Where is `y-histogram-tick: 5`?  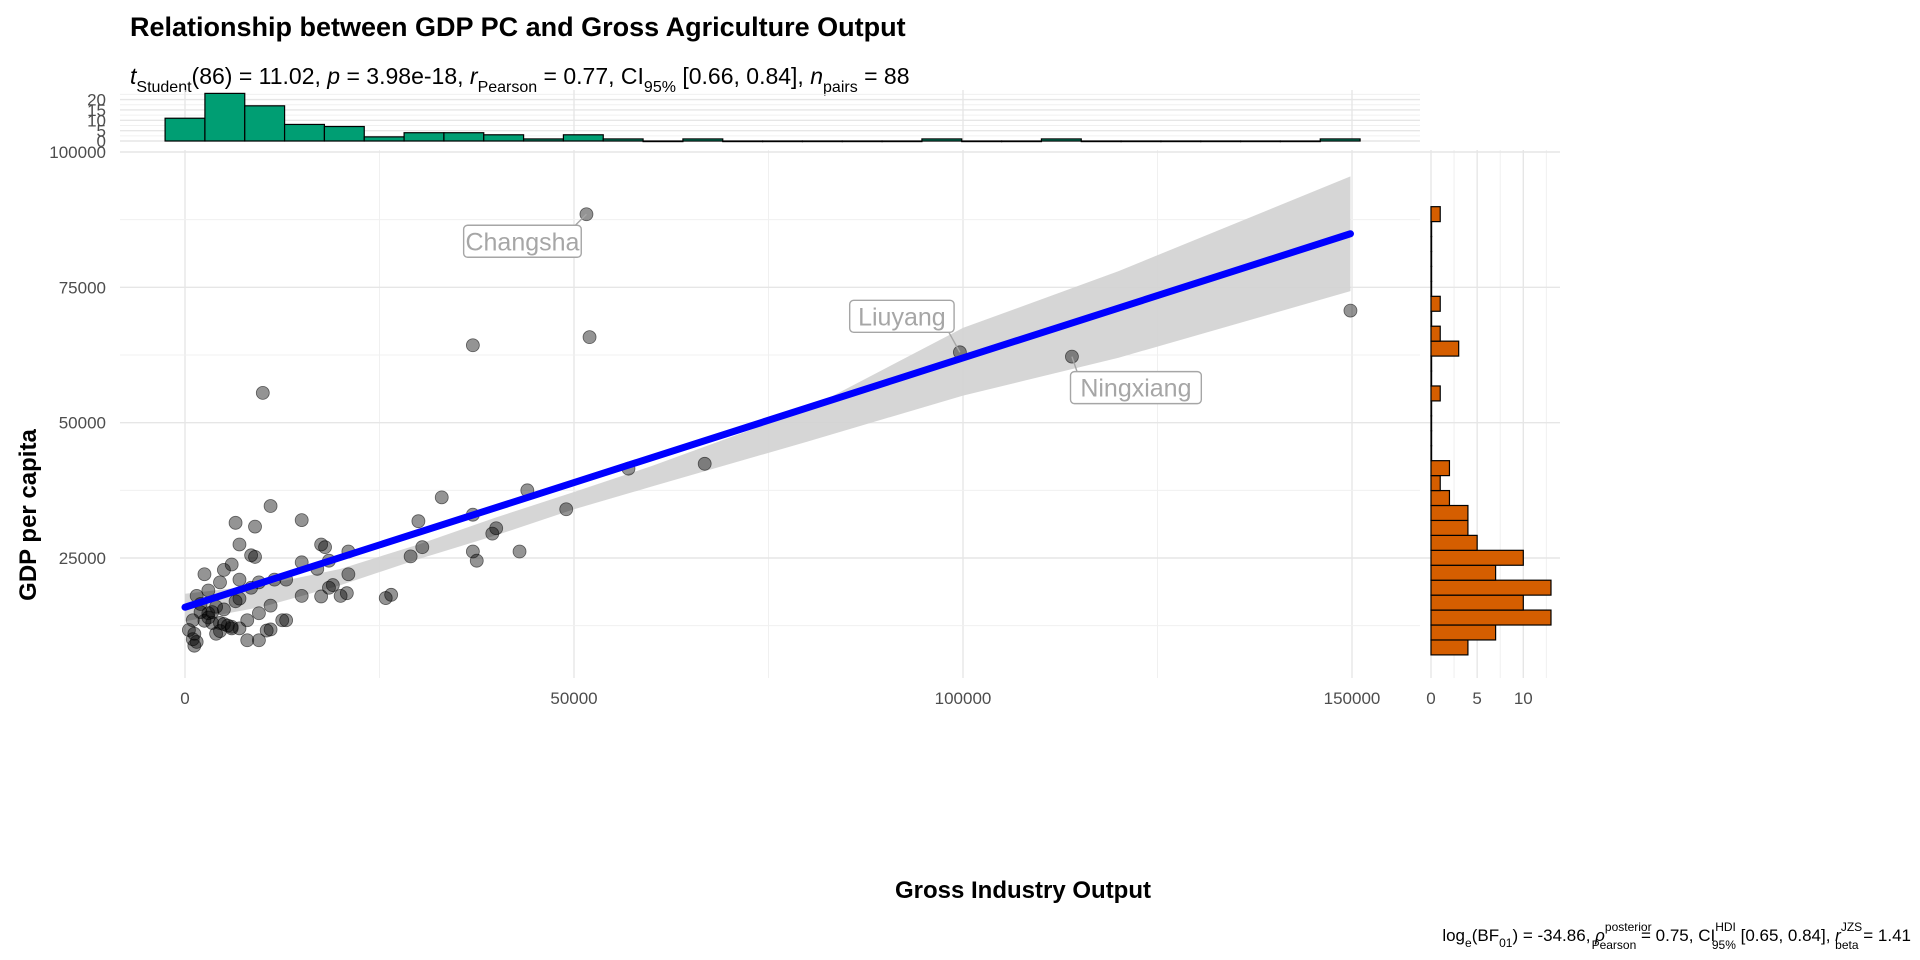
y-histogram-tick: 5 is located at coordinates (1476, 698).